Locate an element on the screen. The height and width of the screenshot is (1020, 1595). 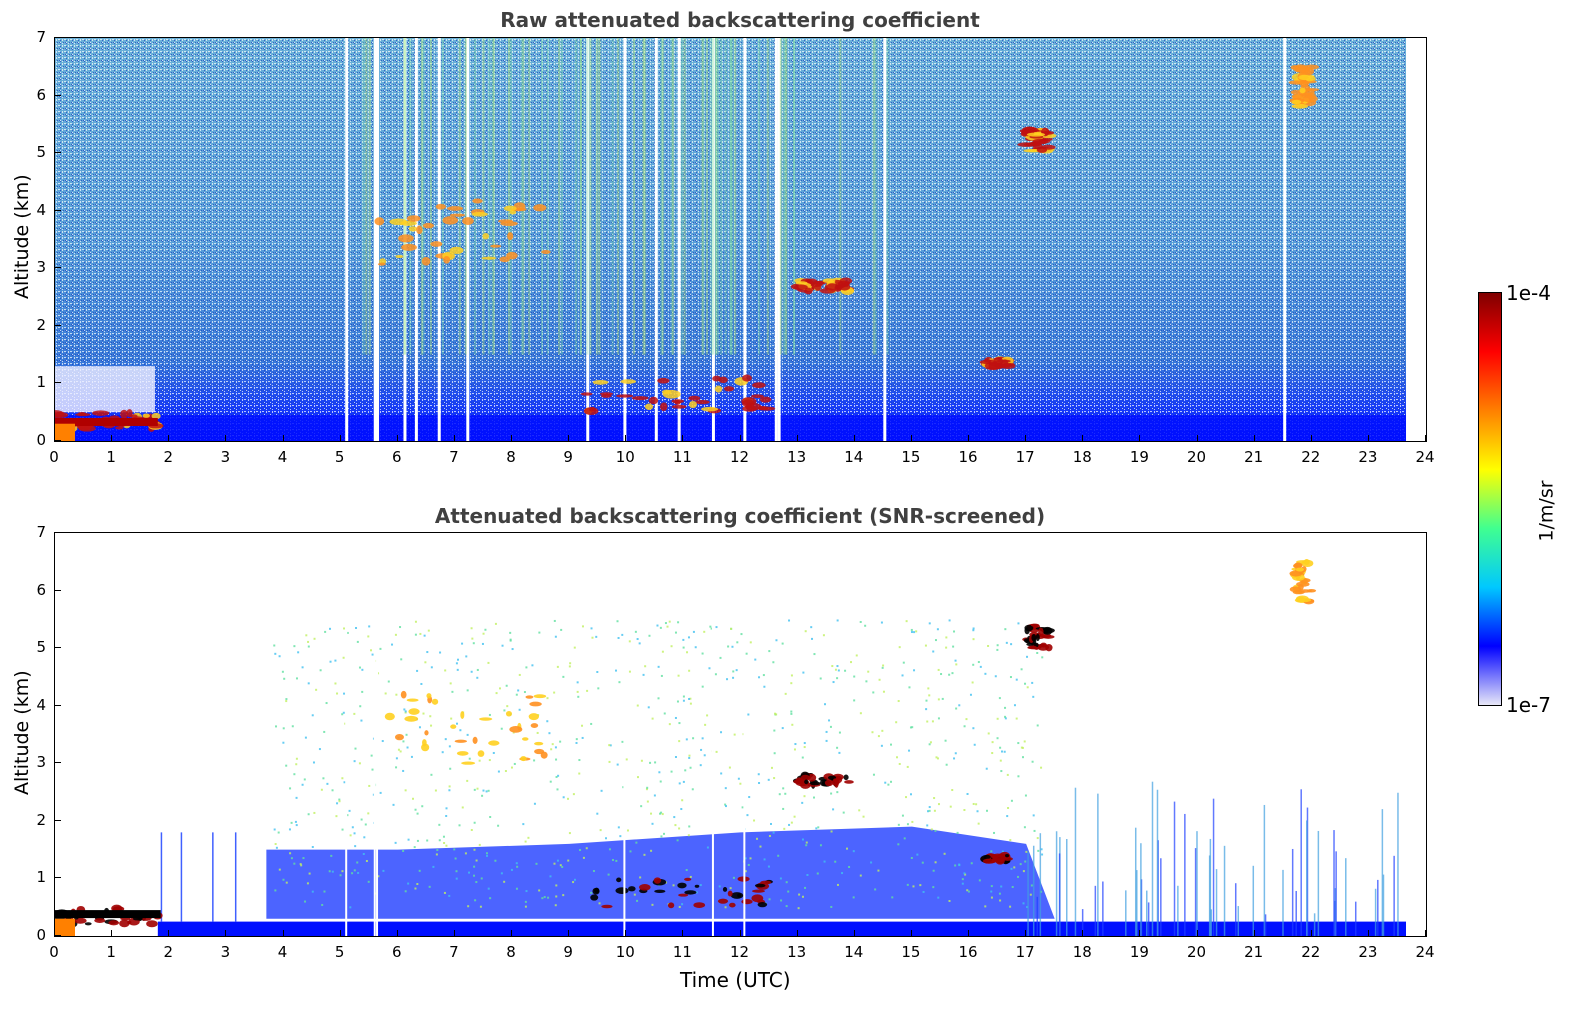
colorbar-unit-label: 1/m/sr is located at coordinates (1546, 511).